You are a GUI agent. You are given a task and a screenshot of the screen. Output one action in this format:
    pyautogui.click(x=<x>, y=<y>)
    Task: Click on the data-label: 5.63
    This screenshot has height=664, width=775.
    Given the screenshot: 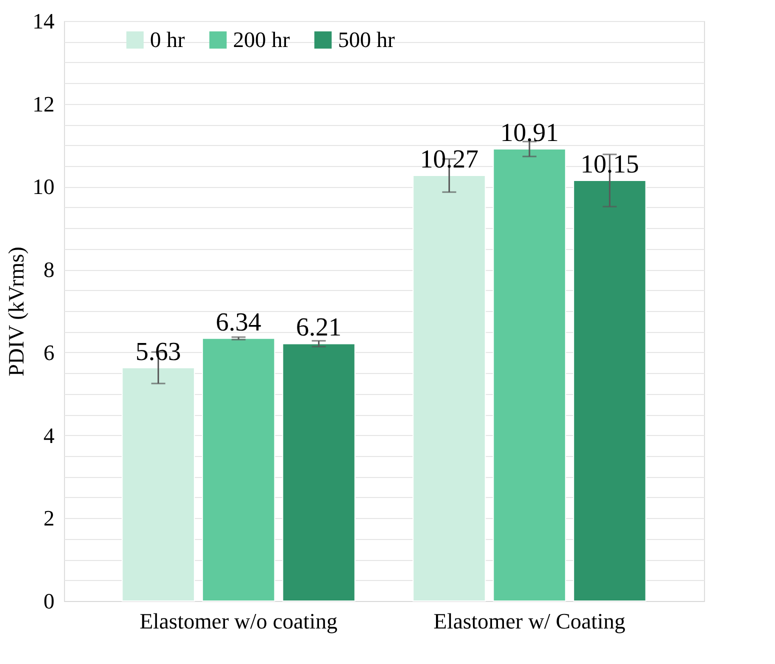 What is the action you would take?
    pyautogui.click(x=159, y=351)
    